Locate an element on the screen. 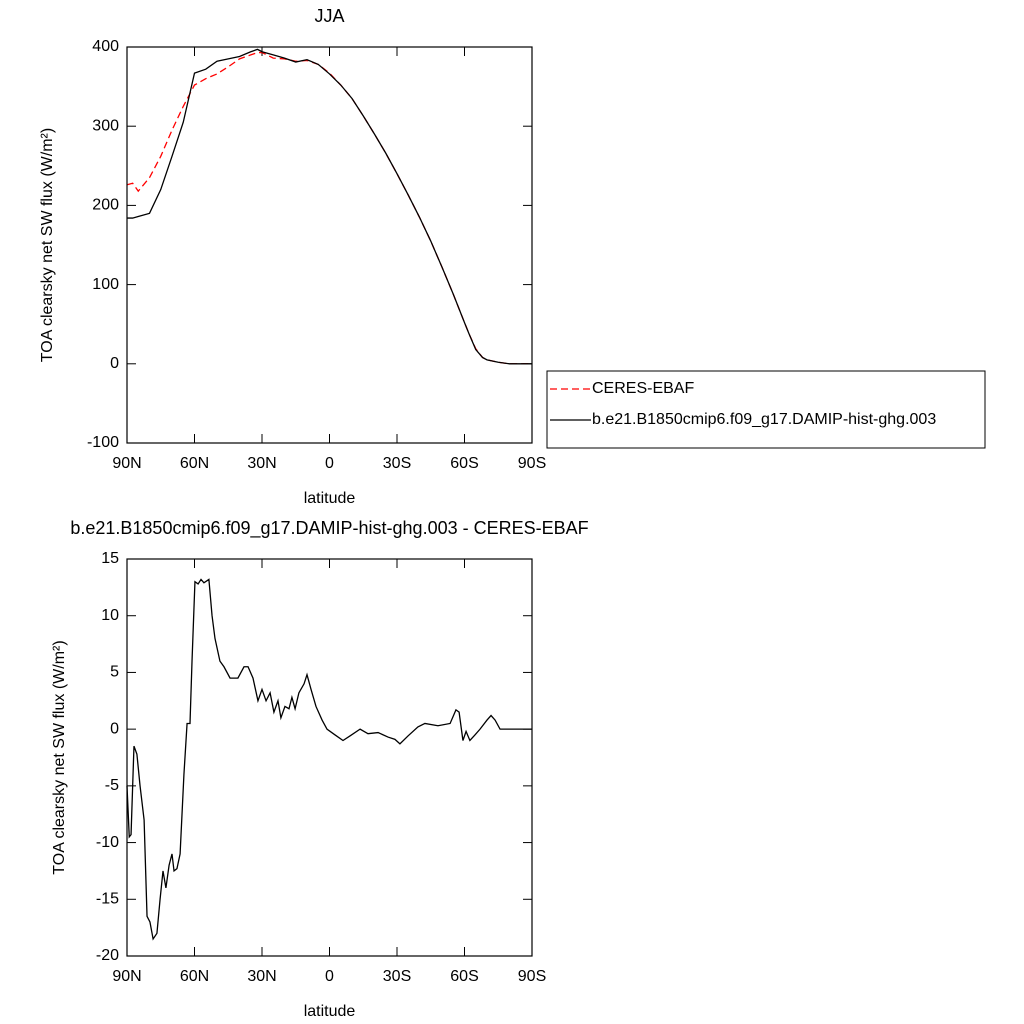 This screenshot has height=1024, width=1024. y-tick-label: -20 is located at coordinates (107, 955).